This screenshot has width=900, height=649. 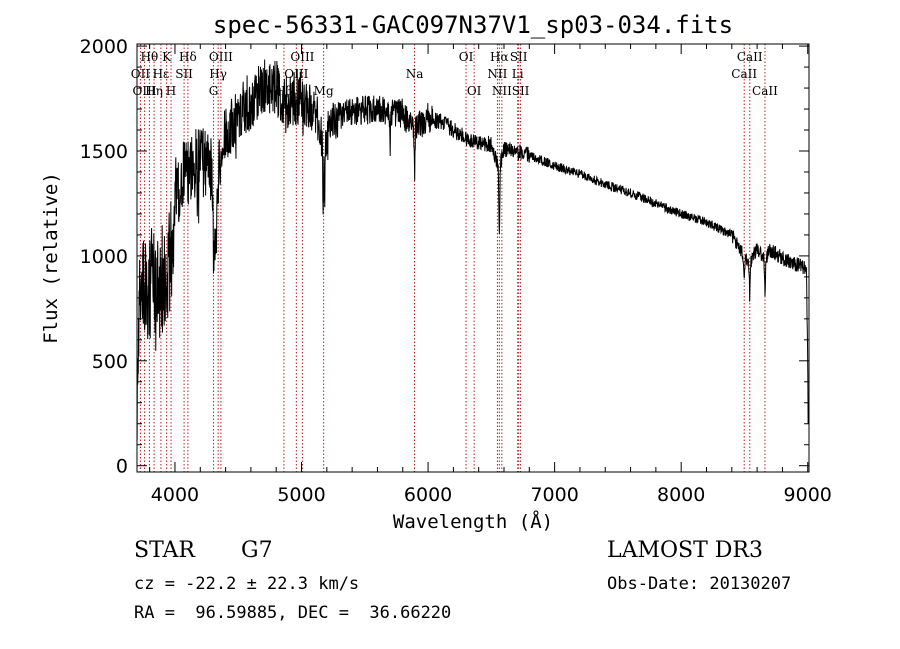 I want to click on x-tick-label: 7000, so click(x=554, y=495).